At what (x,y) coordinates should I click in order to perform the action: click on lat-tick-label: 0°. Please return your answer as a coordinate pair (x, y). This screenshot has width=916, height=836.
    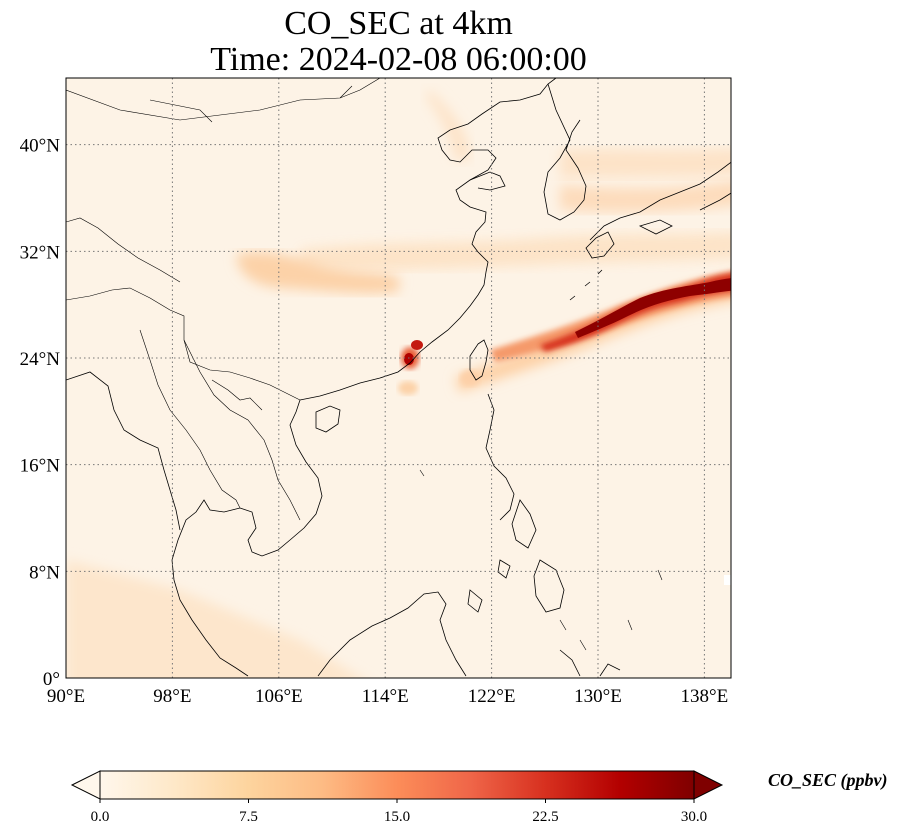
    Looking at the image, I should click on (51, 679).